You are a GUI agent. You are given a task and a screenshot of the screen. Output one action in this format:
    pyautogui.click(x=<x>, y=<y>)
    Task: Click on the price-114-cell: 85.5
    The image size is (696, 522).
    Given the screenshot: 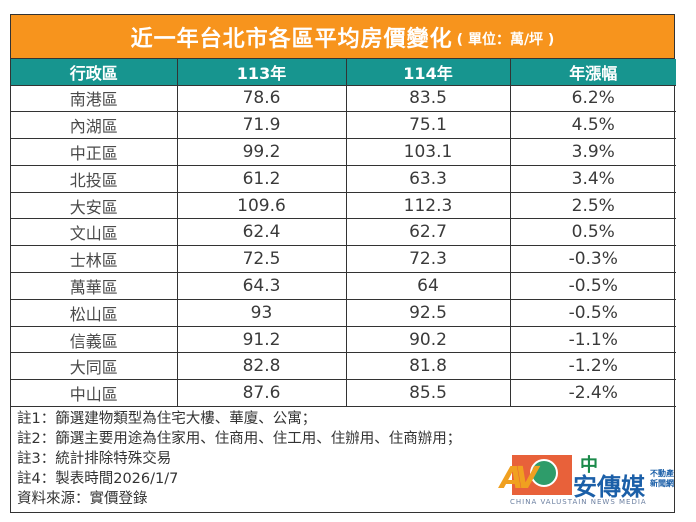 What is the action you would take?
    pyautogui.click(x=428, y=393)
    